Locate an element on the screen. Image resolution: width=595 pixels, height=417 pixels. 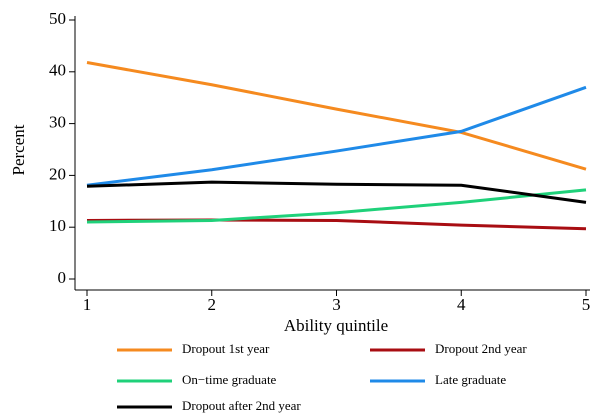
legend-label: Dropout 1st year is located at coordinates (226, 348).